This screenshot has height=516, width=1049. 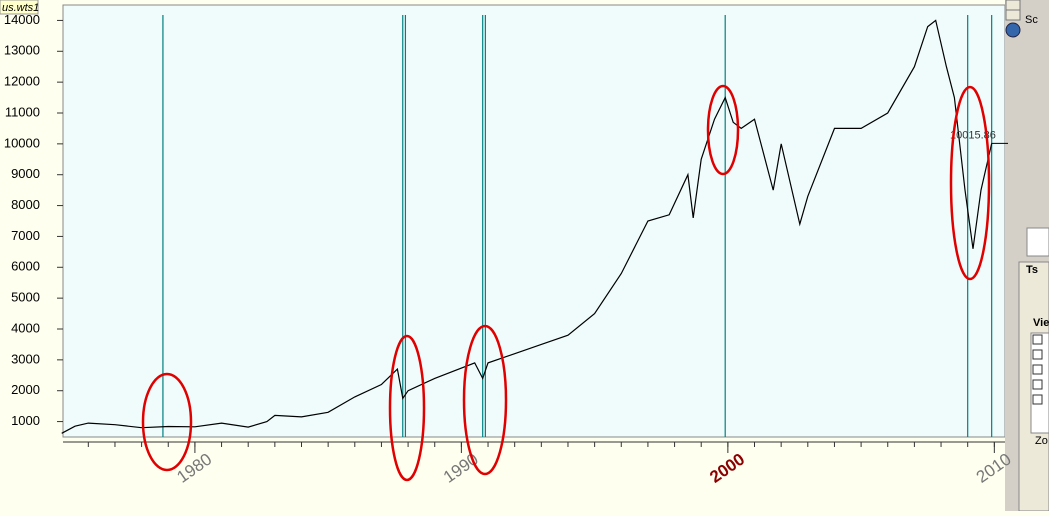 What do you see at coordinates (25, 420) in the screenshot?
I see `y-tick-label: 1000` at bounding box center [25, 420].